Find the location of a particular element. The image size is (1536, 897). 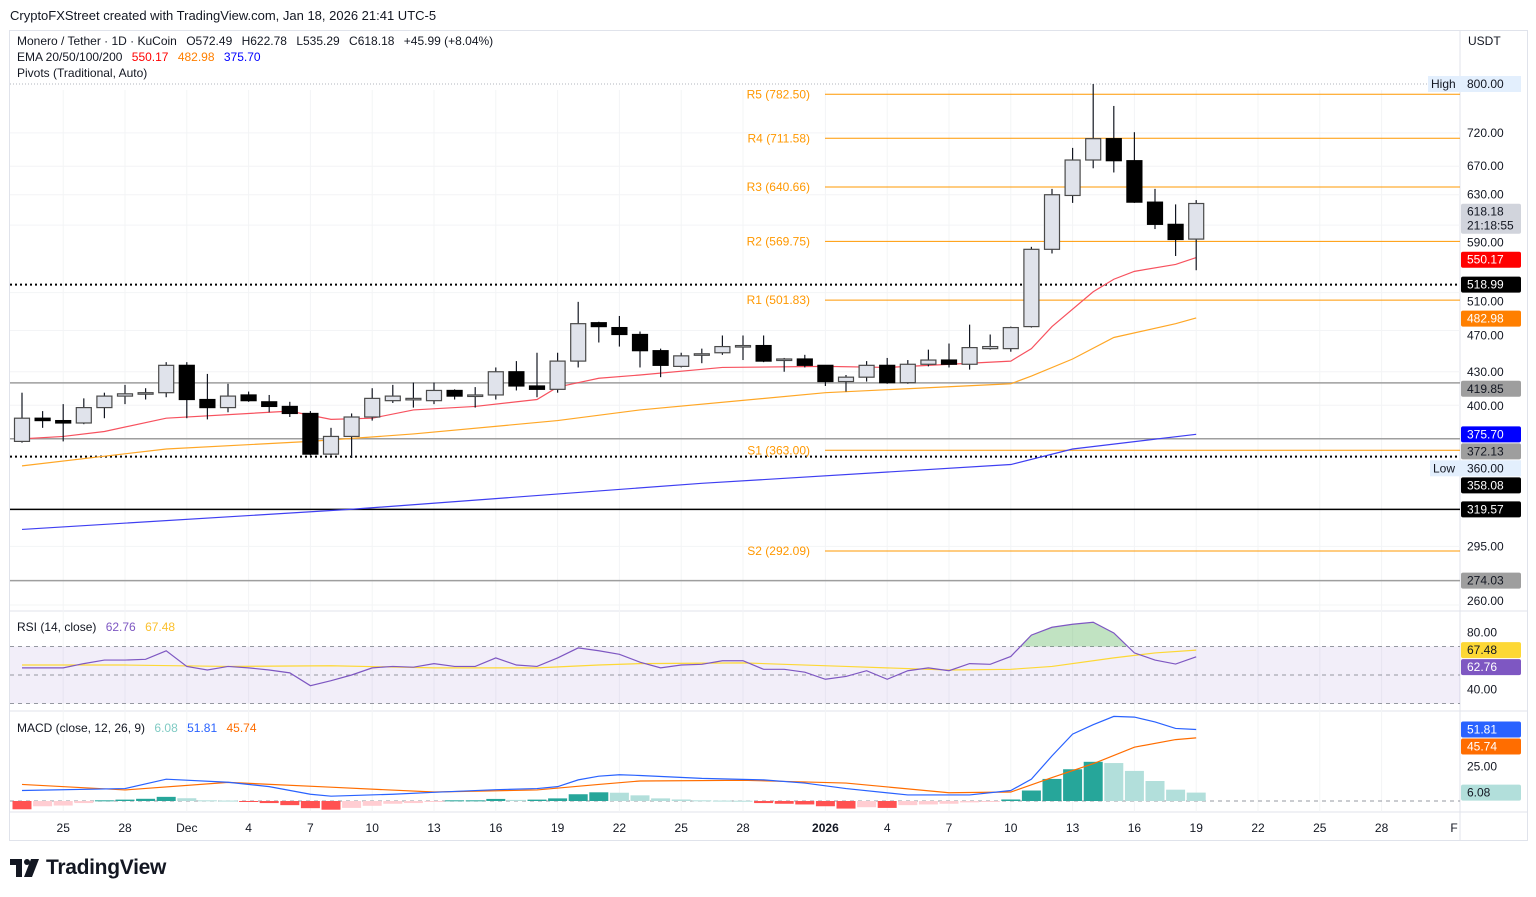

tradingview-logo: TradingView is located at coordinates (88, 868).